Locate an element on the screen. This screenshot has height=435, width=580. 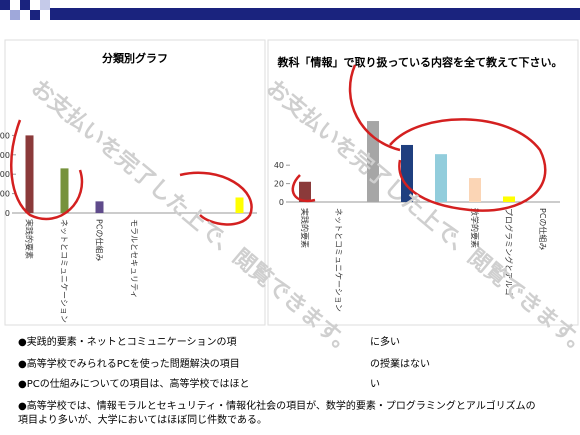
chart-title: 分類別グラフ is located at coordinates (135, 58).